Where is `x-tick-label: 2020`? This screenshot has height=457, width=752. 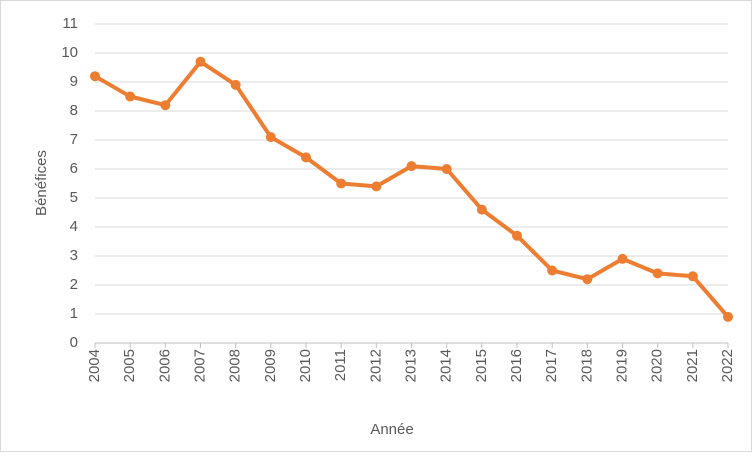 x-tick-label: 2020 is located at coordinates (657, 365).